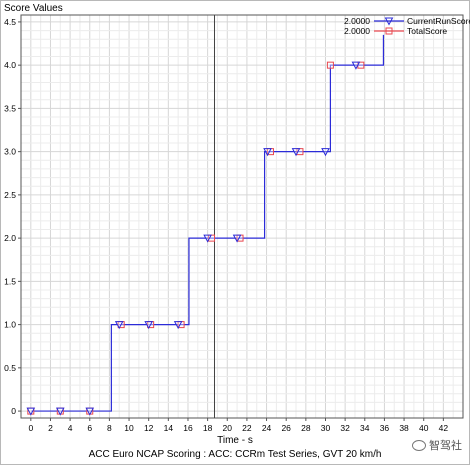  Describe the element at coordinates (267, 428) in the screenshot. I see `x-tick-label: 24` at that location.